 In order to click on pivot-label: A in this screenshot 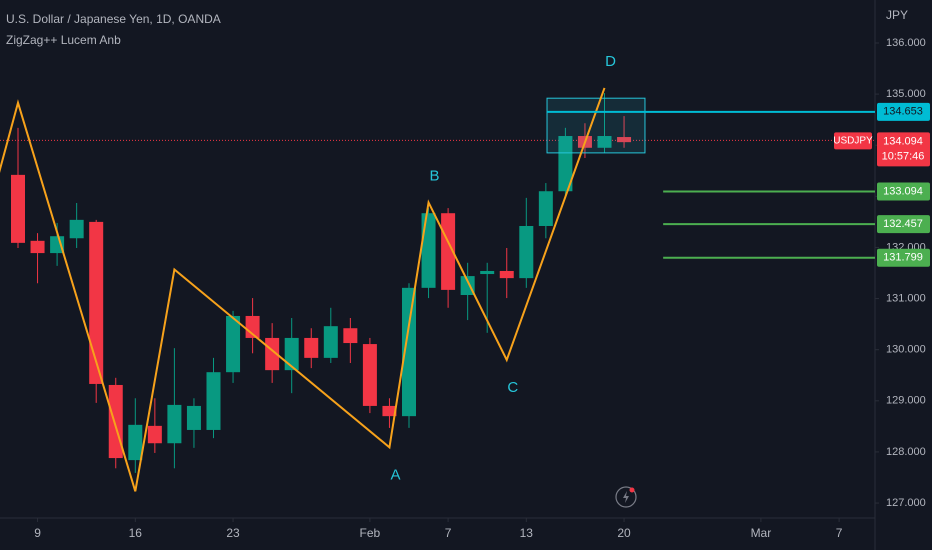, I will do `click(395, 474)`.